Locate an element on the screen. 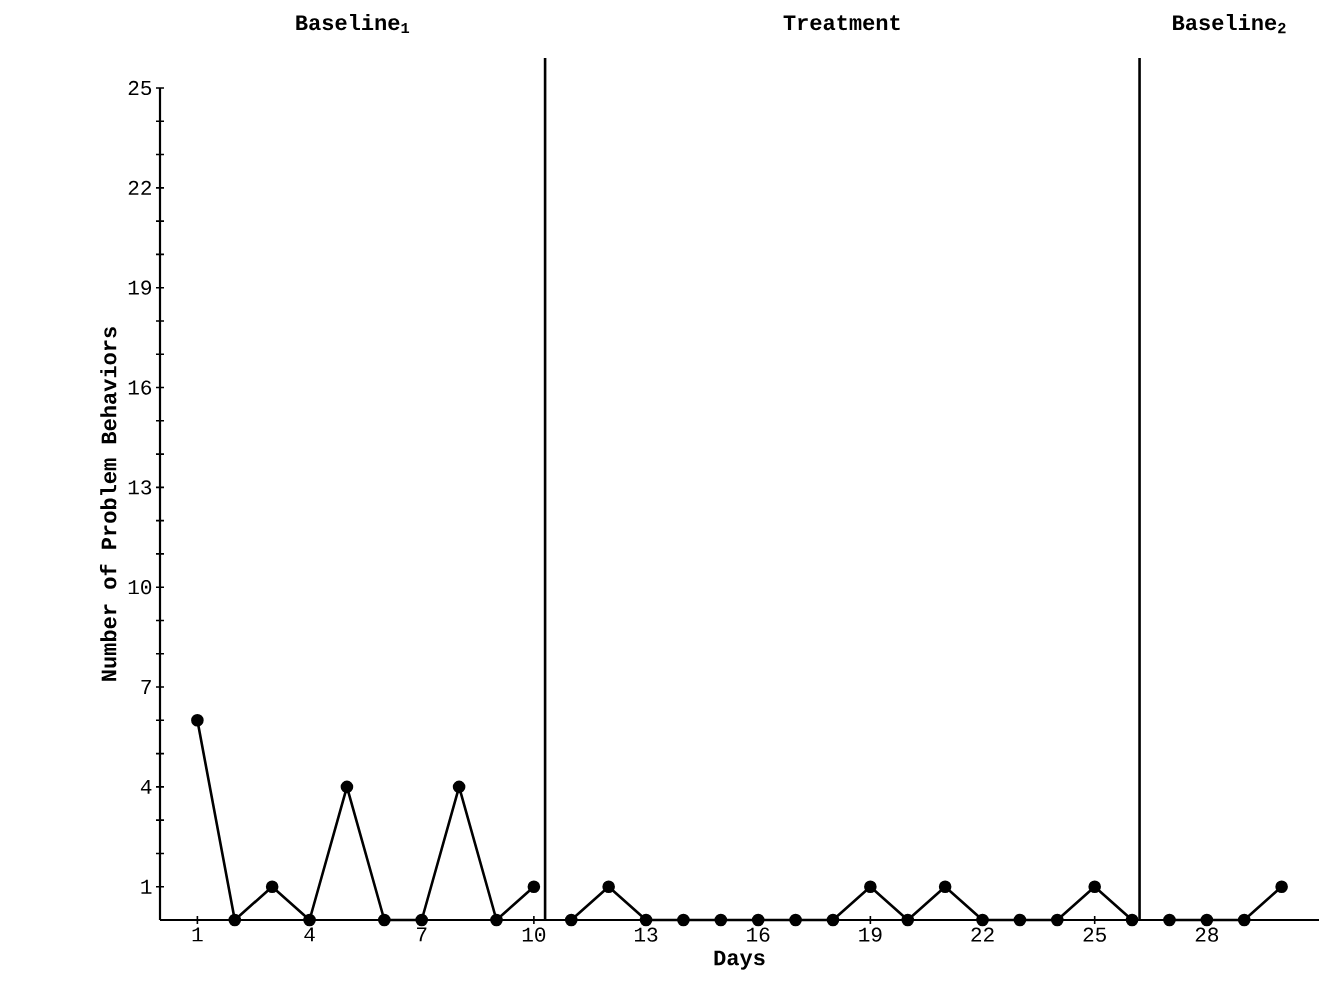 This screenshot has height=991, width=1319. y-tick-label: 10 is located at coordinates (140, 587).